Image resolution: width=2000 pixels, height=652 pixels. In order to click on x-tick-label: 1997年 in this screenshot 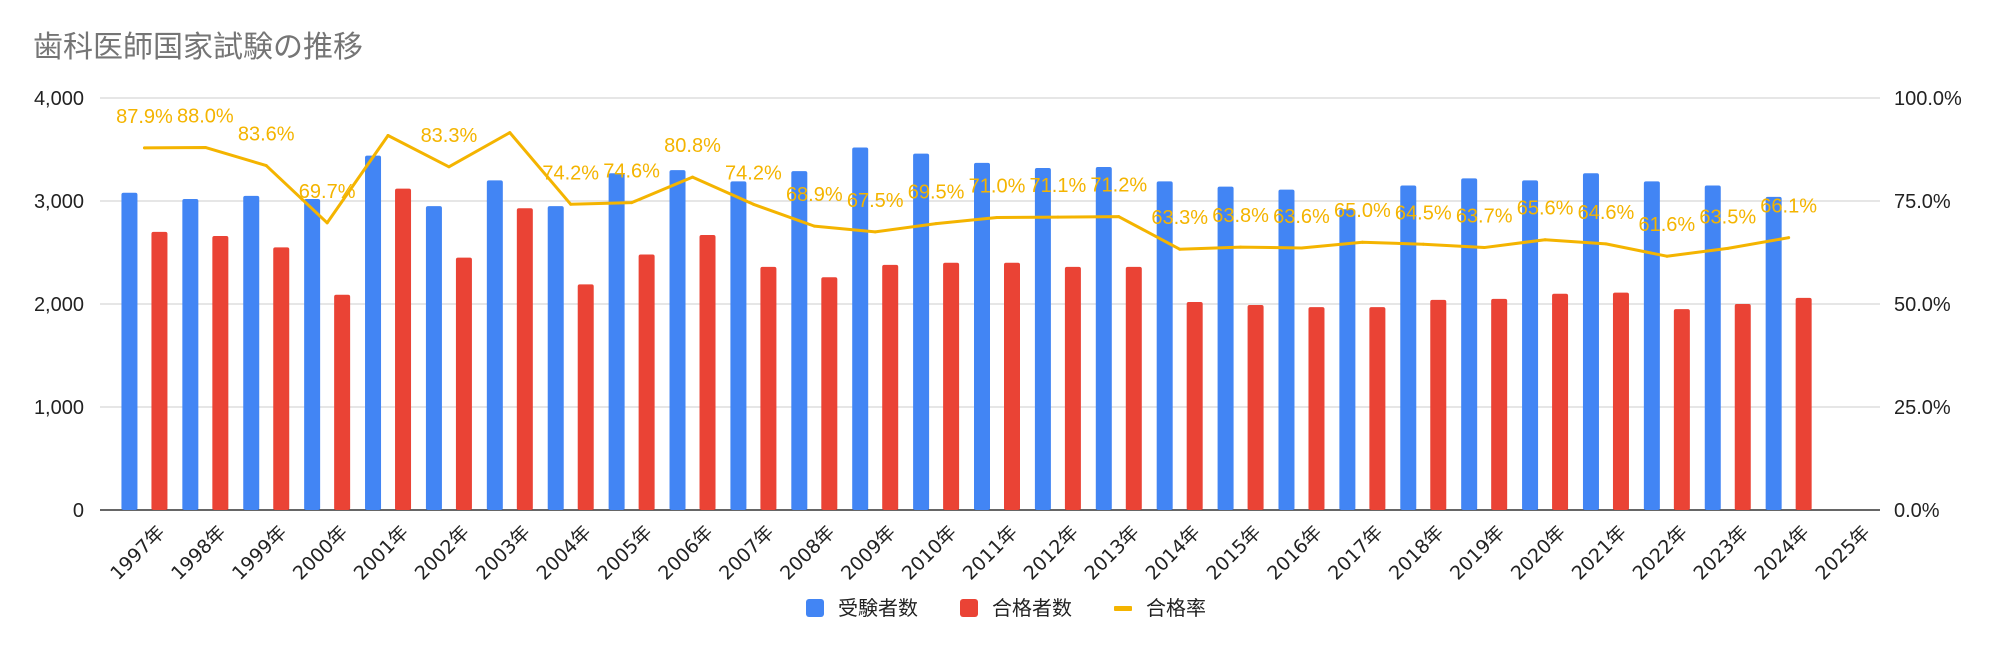, I will do `click(137, 552)`.